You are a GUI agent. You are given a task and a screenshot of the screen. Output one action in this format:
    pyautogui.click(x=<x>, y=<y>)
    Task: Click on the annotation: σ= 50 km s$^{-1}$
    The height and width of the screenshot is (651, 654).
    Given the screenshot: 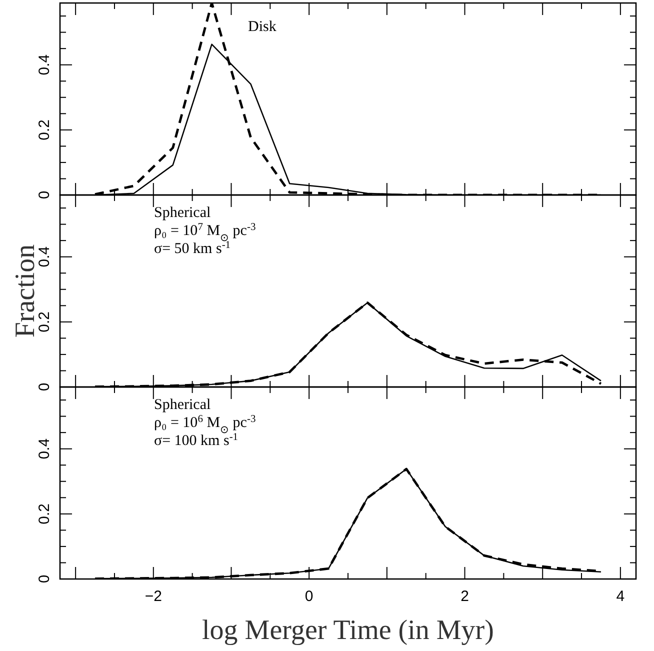 What is the action you would take?
    pyautogui.click(x=192, y=248)
    